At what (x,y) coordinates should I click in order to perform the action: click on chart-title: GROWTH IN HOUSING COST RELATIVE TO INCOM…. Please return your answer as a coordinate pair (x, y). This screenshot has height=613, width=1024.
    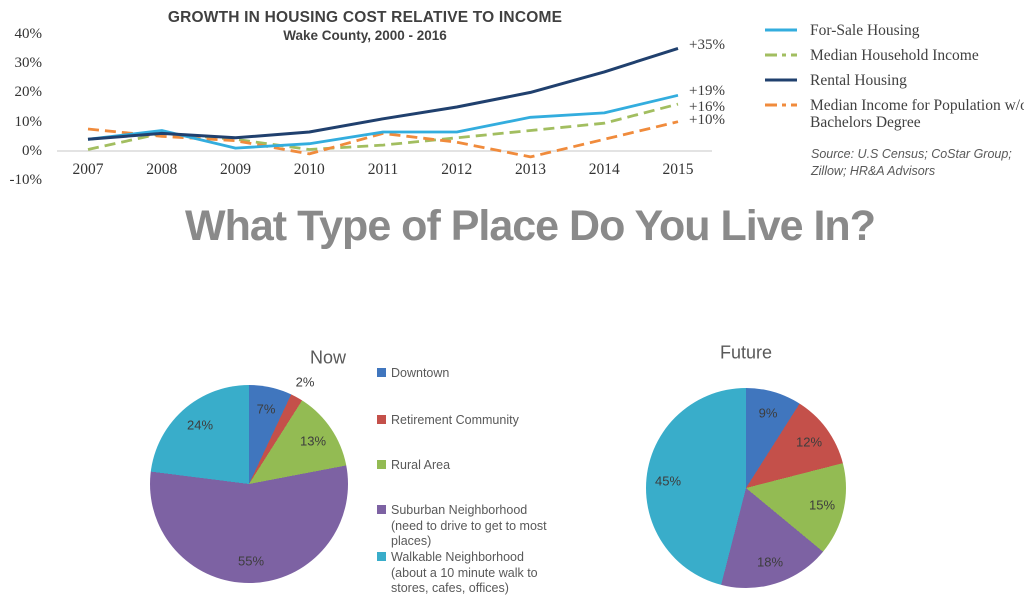
    Looking at the image, I should click on (365, 17).